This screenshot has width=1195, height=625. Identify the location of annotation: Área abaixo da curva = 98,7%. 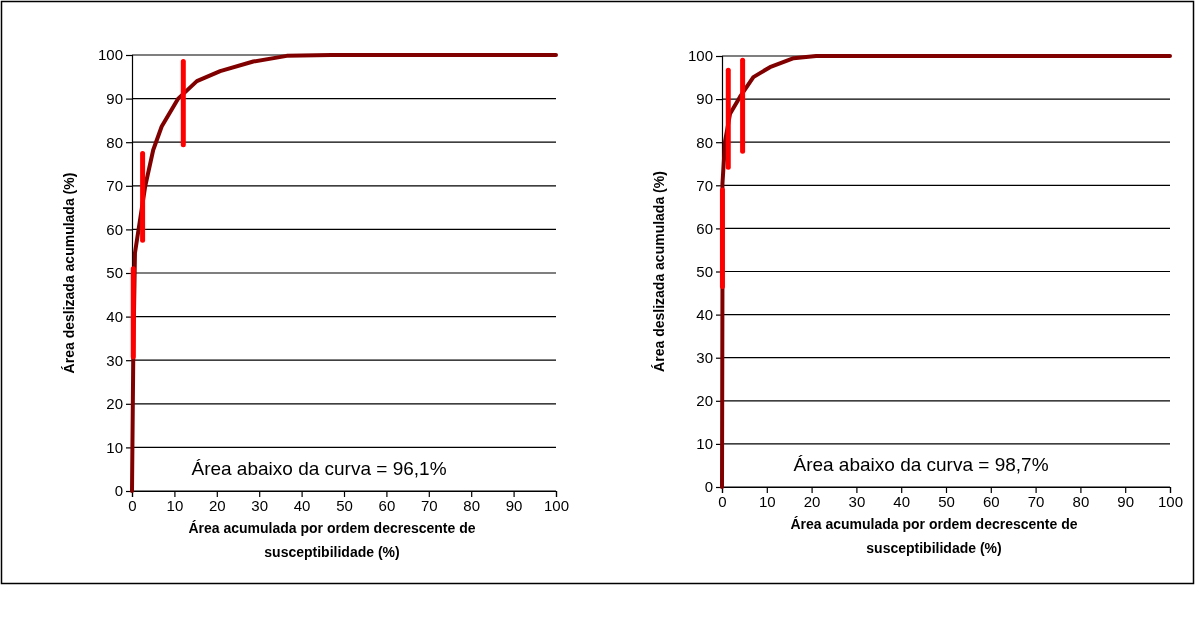
(921, 464).